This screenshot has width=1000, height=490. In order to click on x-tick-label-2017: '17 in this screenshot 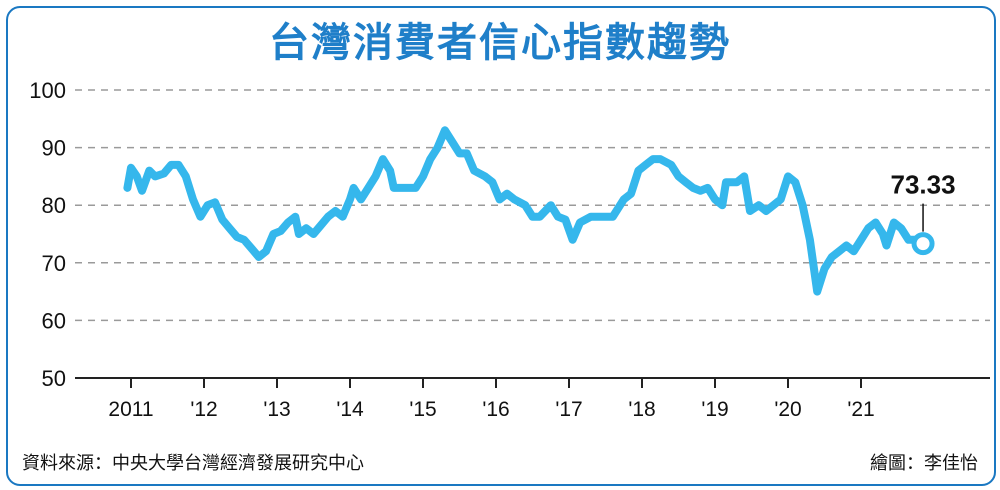, I will do `click(568, 409)`.